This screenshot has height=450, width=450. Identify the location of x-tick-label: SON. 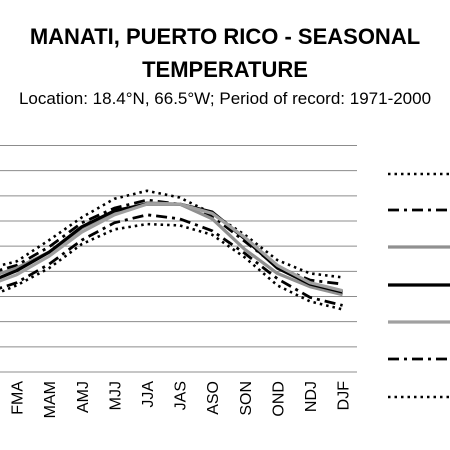
(246, 398).